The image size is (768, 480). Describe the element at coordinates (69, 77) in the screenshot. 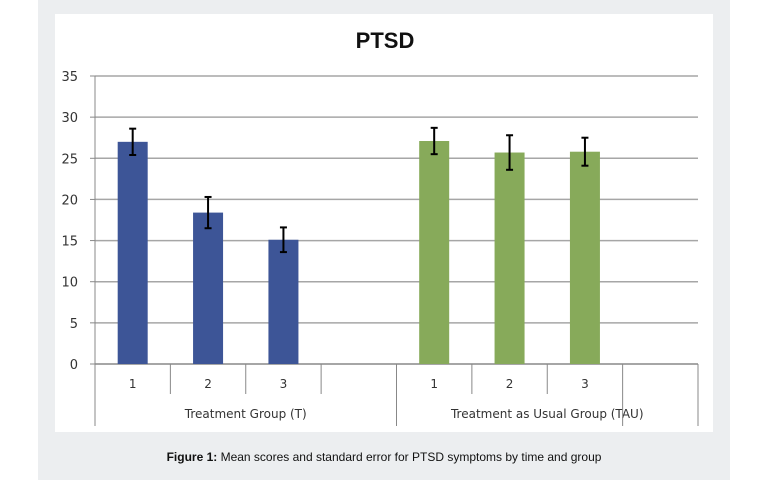

I see `y-tick-label: 35` at that location.